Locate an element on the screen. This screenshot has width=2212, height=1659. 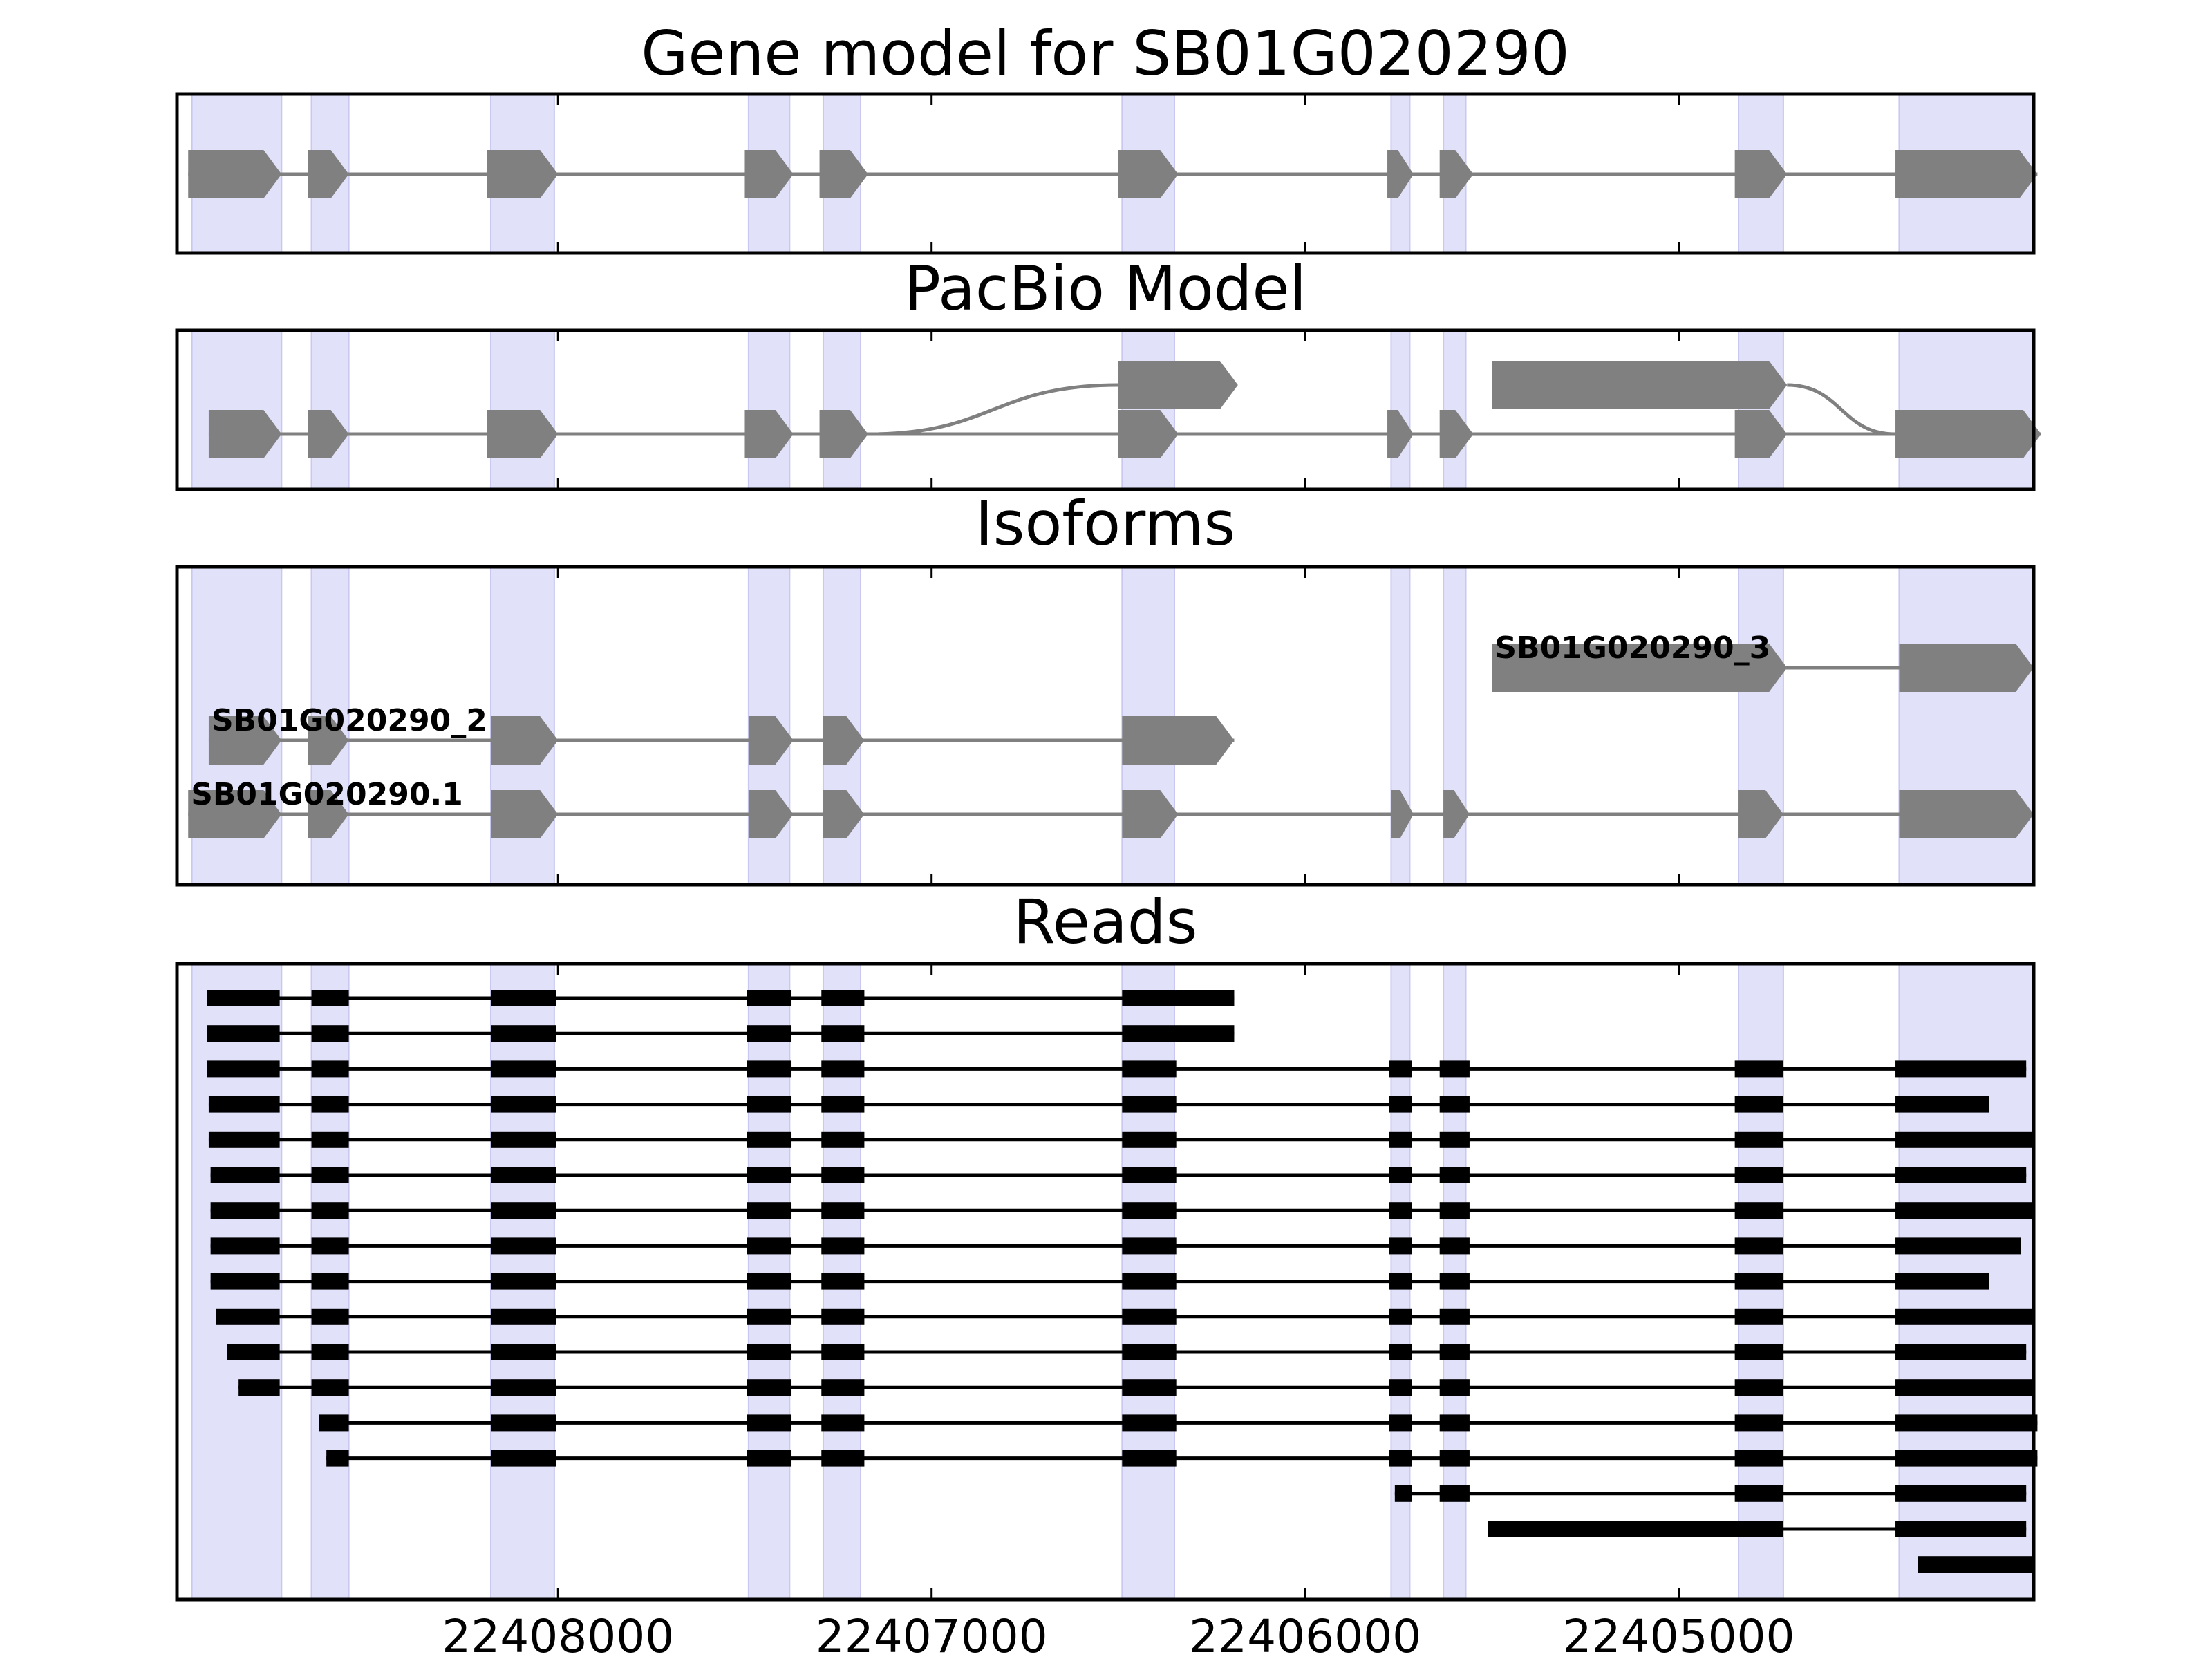
gene-feature: SB01G020290.1 is located at coordinates (1111, 807).